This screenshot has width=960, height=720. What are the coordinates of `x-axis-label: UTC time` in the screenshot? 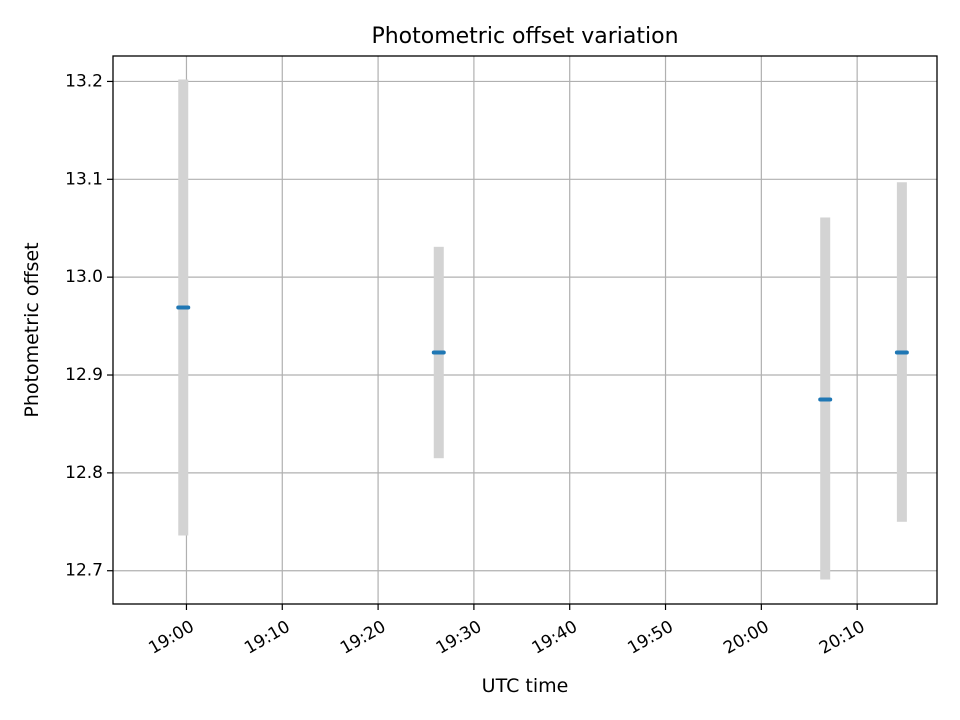 It's located at (525, 686).